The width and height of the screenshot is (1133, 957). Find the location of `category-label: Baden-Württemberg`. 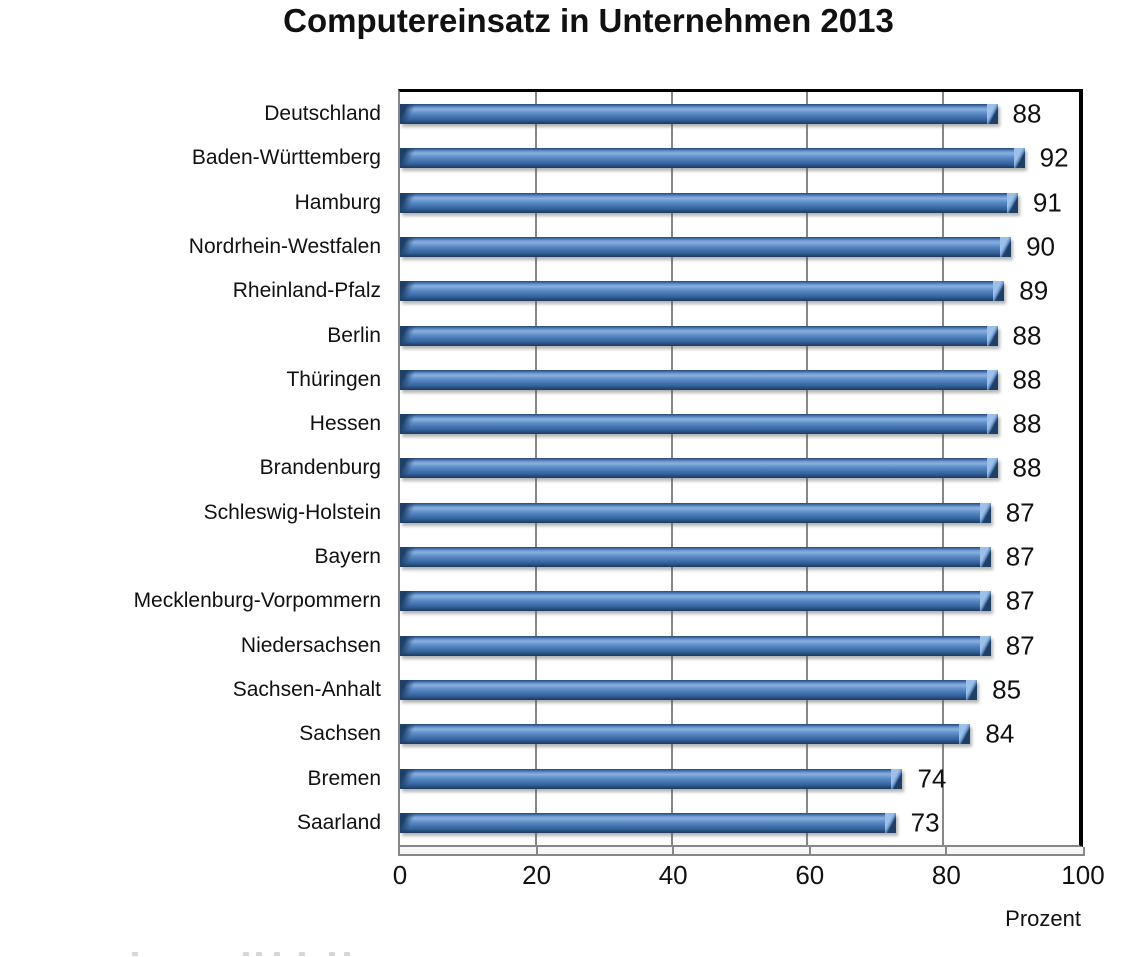

category-label: Baden-Württemberg is located at coordinates (286, 158).